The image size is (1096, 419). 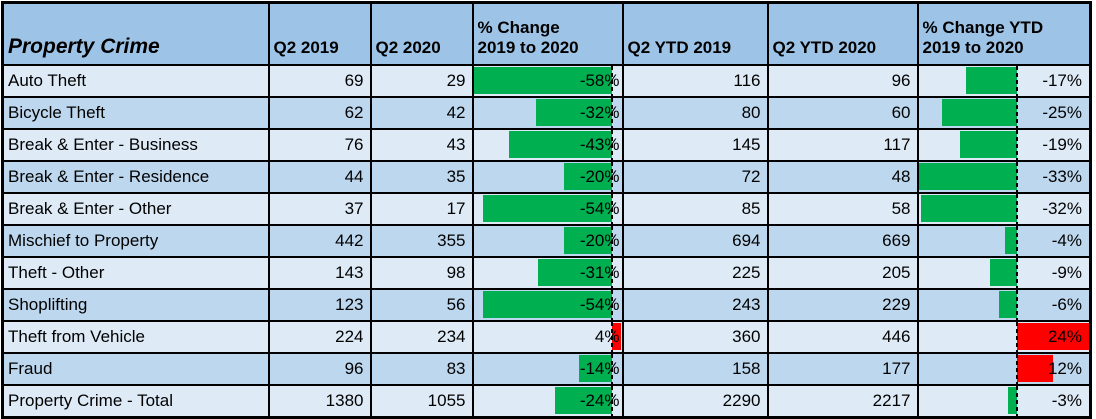 What do you see at coordinates (1066, 400) in the screenshot?
I see `percent-value: -3%` at bounding box center [1066, 400].